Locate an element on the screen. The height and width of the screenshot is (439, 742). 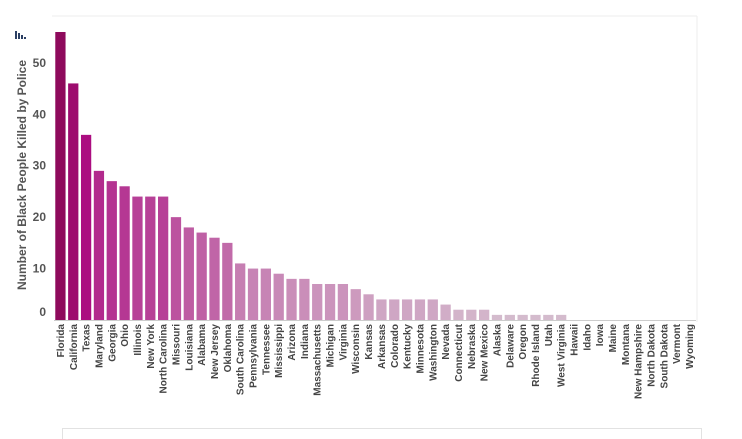
x-tick-label: Maryland is located at coordinates (99, 346).